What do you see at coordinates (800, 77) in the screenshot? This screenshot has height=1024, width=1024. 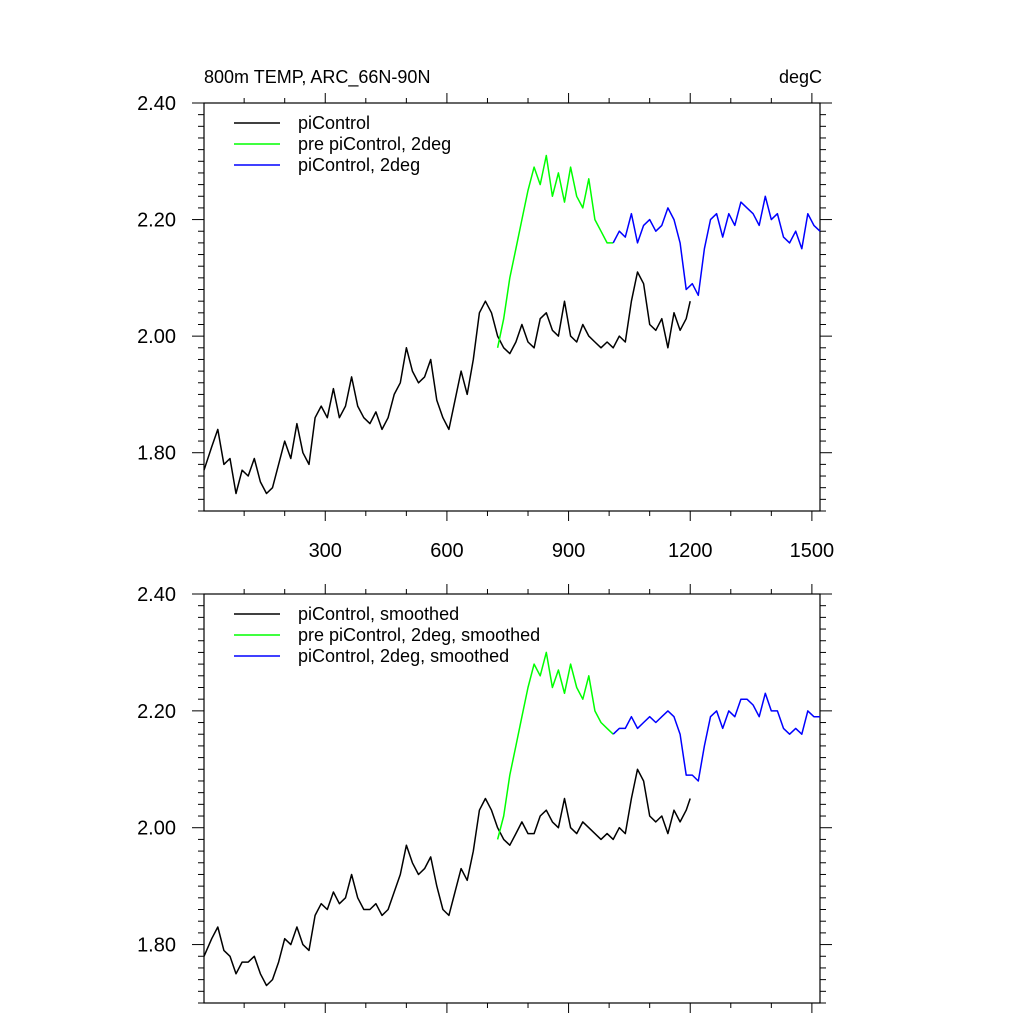 I see `chart-units: degC` at bounding box center [800, 77].